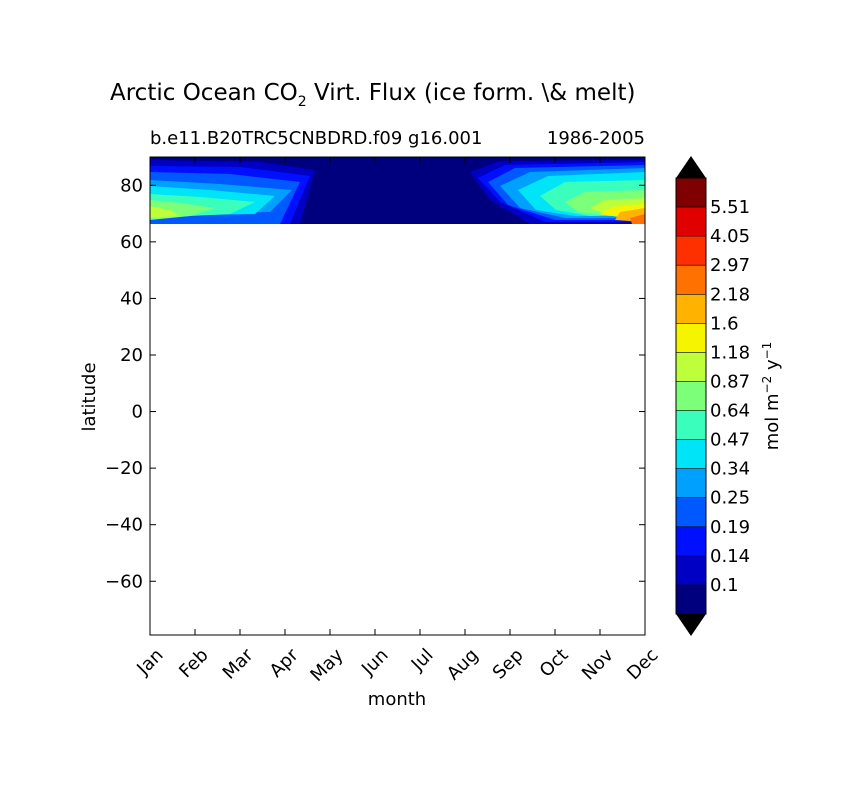 Image resolution: width=864 pixels, height=788 pixels. What do you see at coordinates (730, 294) in the screenshot?
I see `colorbar-tick-label: 2.18` at bounding box center [730, 294].